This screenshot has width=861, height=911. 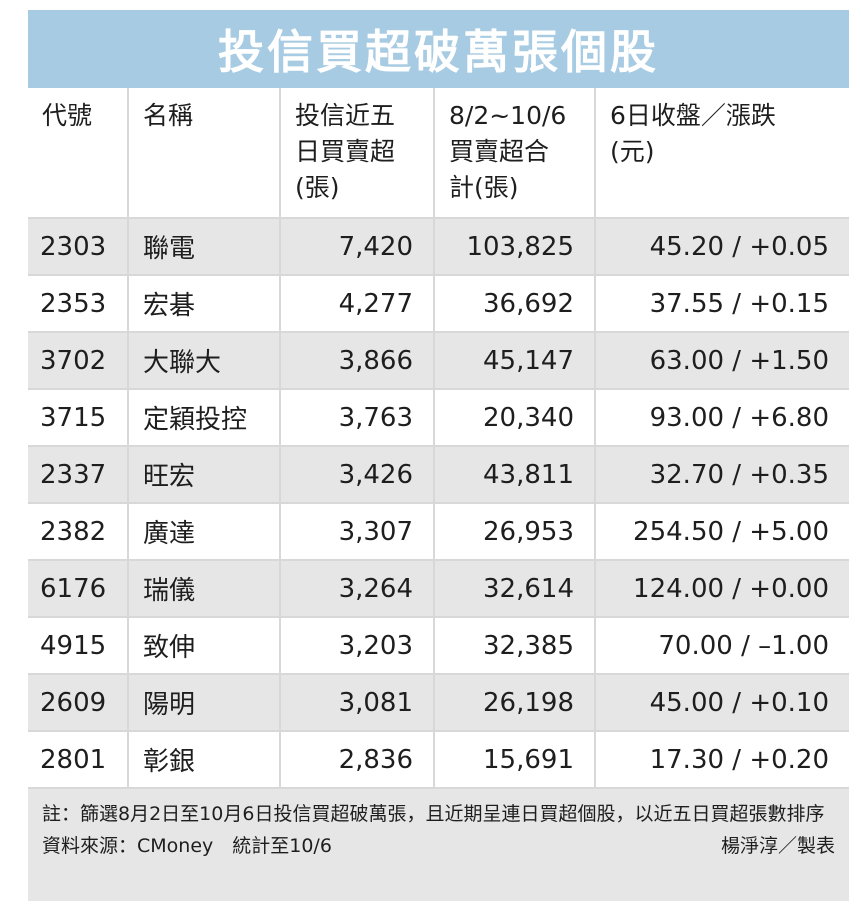 What do you see at coordinates (515, 589) in the screenshot?
I see `cell-total: 32,614` at bounding box center [515, 589].